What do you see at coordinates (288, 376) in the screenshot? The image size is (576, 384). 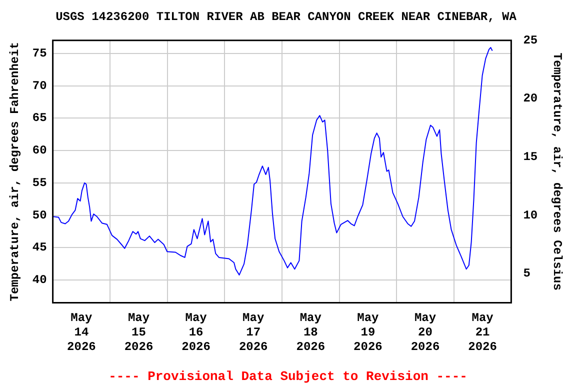 I see `text: ---- Provisional Data Subject to Revision ----` at bounding box center [288, 376].